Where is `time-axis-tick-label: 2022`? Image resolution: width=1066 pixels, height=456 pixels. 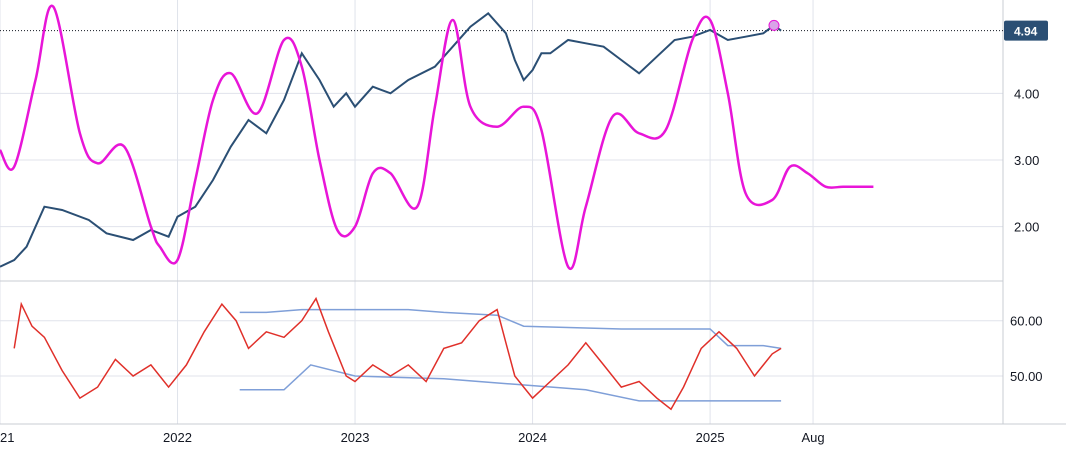
time-axis-tick-label: 2022 is located at coordinates (177, 437).